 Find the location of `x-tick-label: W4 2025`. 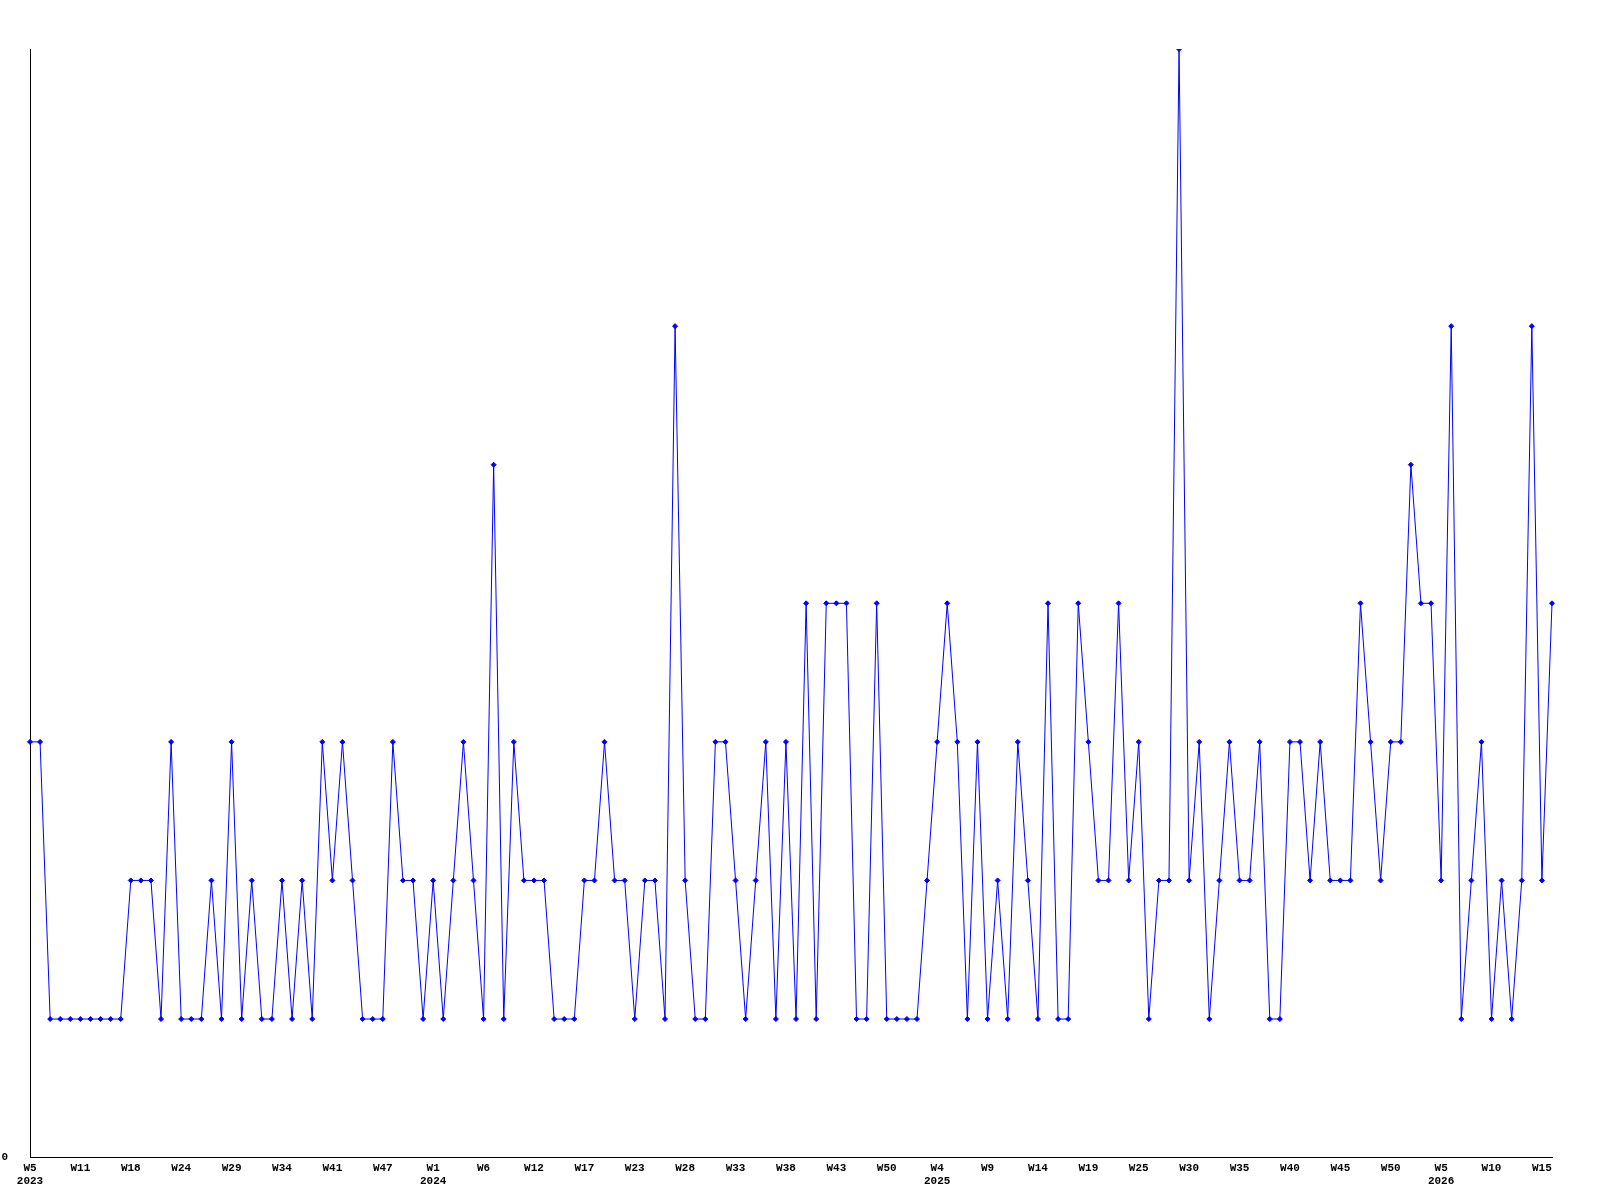

x-tick-label: W4 2025 is located at coordinates (937, 1174).